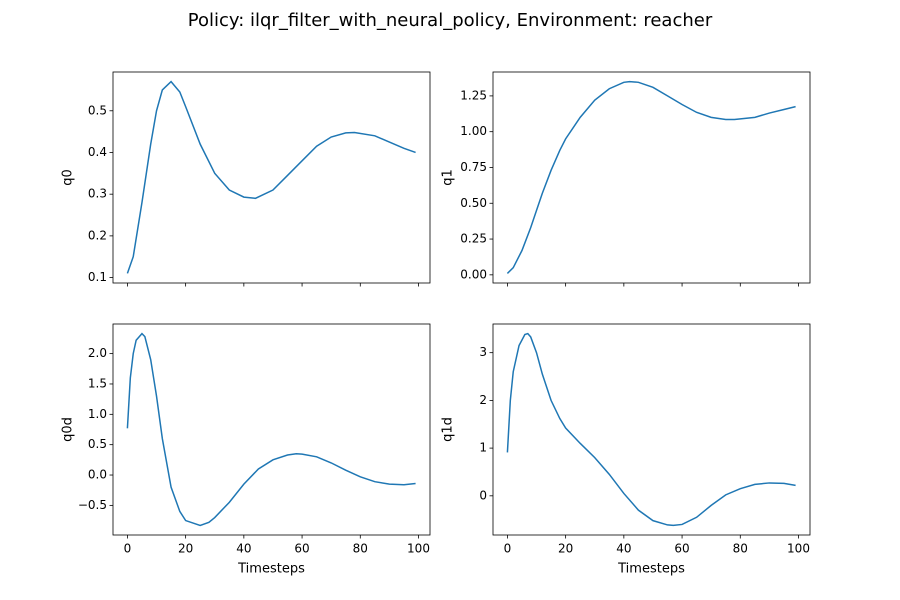 Image resolution: width=900 pixels, height=600 pixels. I want to click on y-tick-label: 1, so click(483, 448).